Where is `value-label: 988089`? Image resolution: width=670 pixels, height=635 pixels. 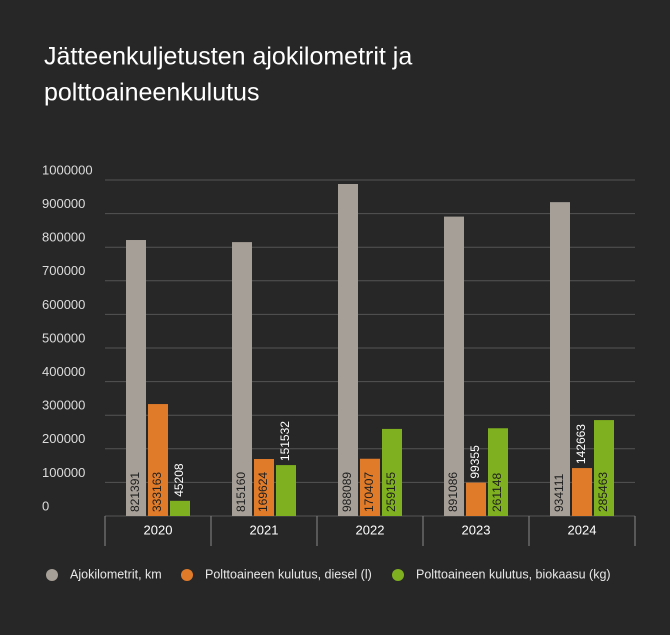 value-label: 988089 is located at coordinates (347, 492).